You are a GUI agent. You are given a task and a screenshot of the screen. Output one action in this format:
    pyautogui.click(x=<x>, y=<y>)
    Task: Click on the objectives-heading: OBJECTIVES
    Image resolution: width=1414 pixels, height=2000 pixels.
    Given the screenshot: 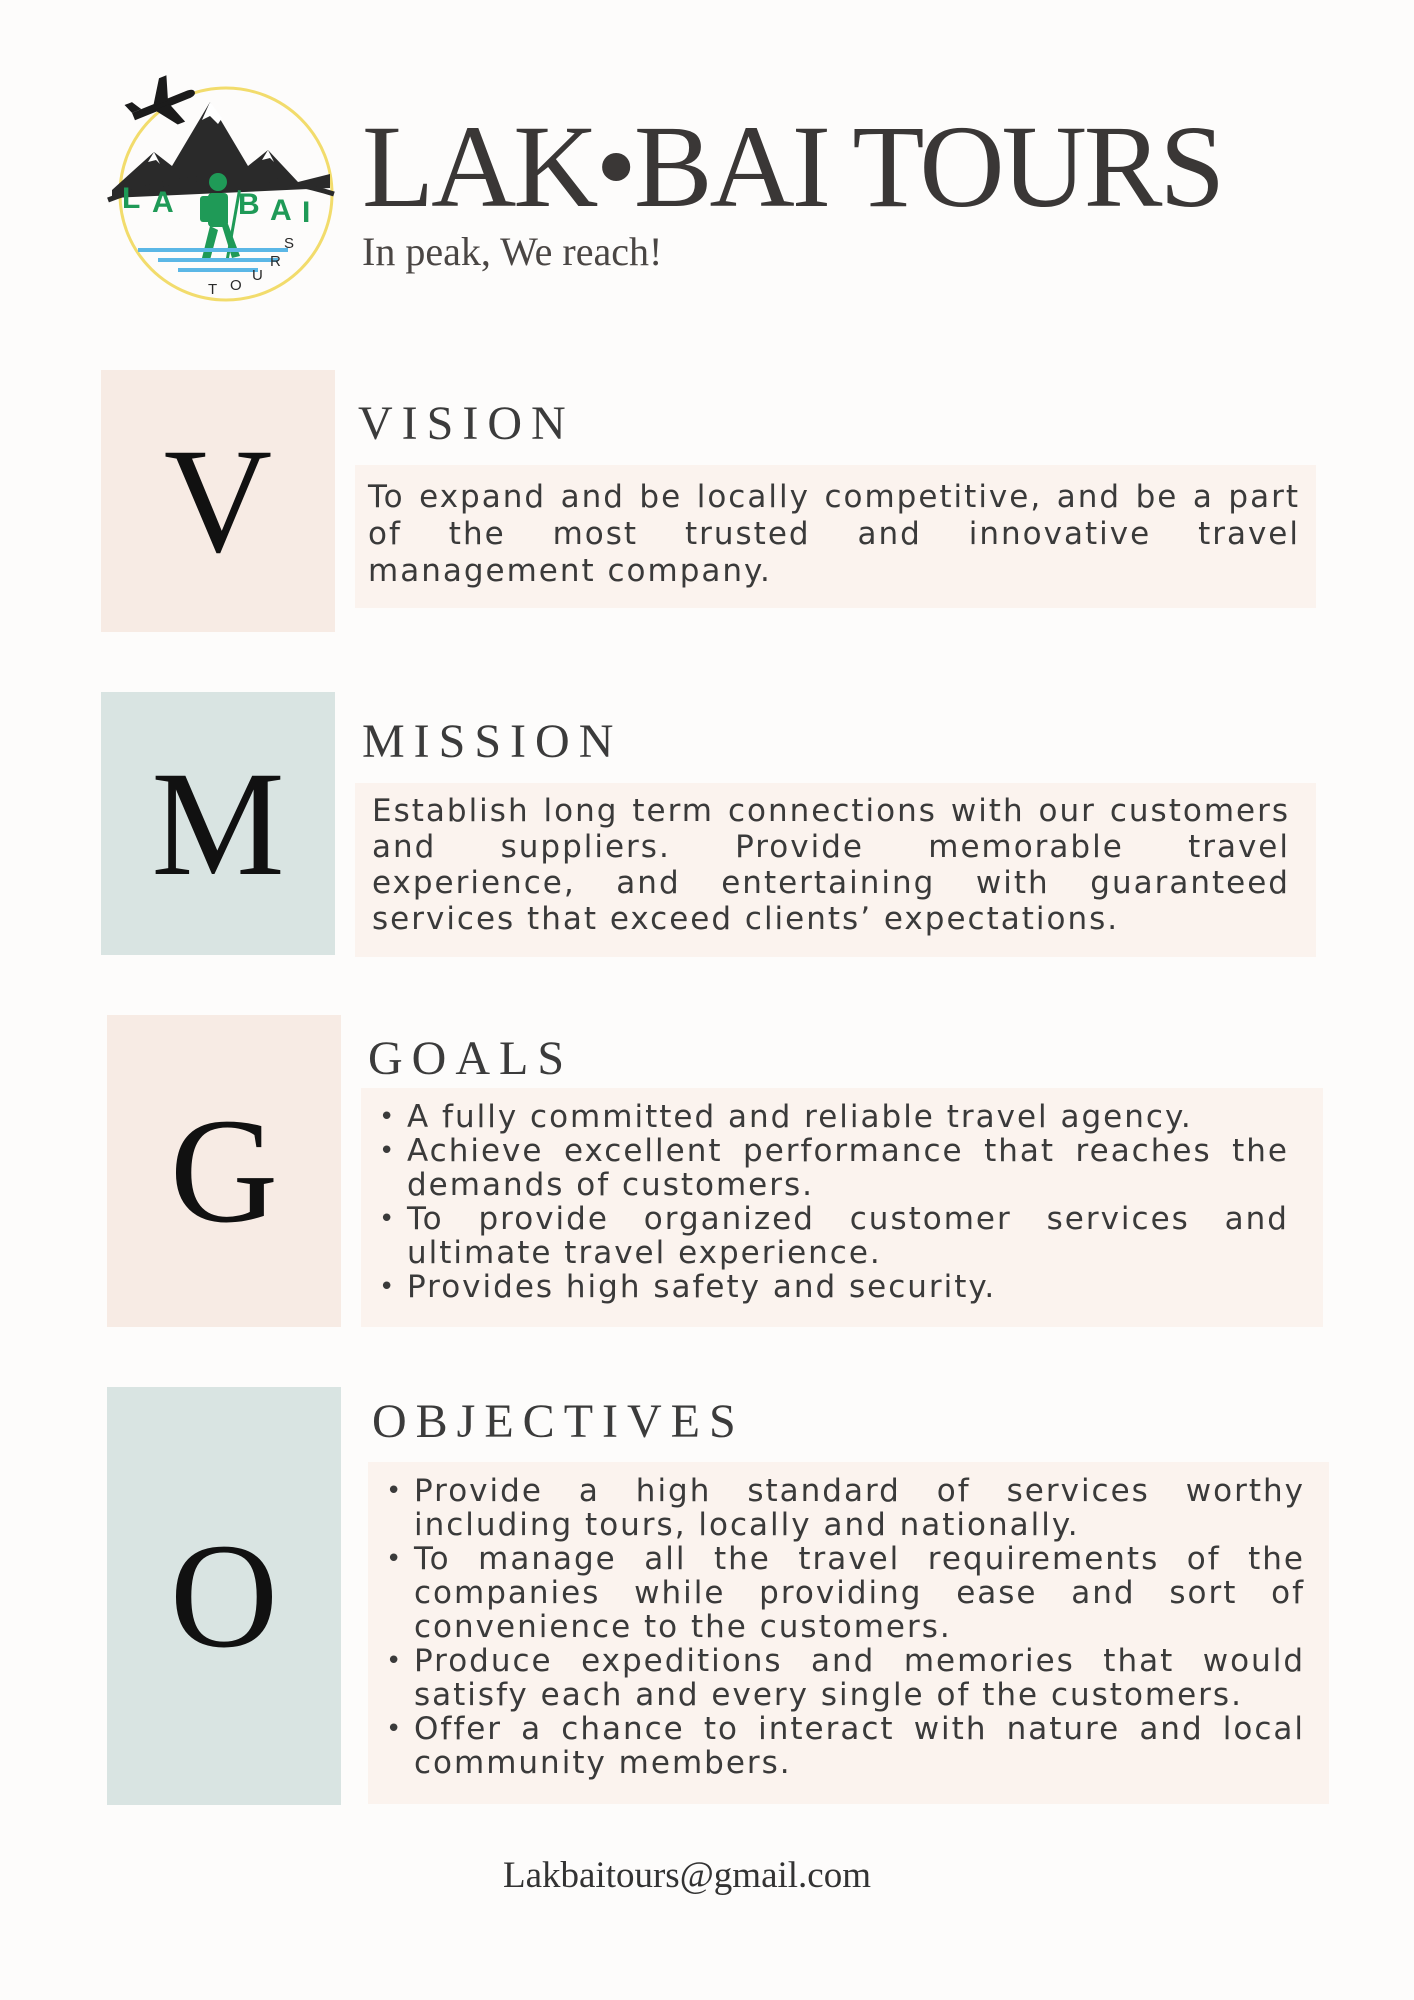 What is the action you would take?
    pyautogui.click(x=558, y=1421)
    